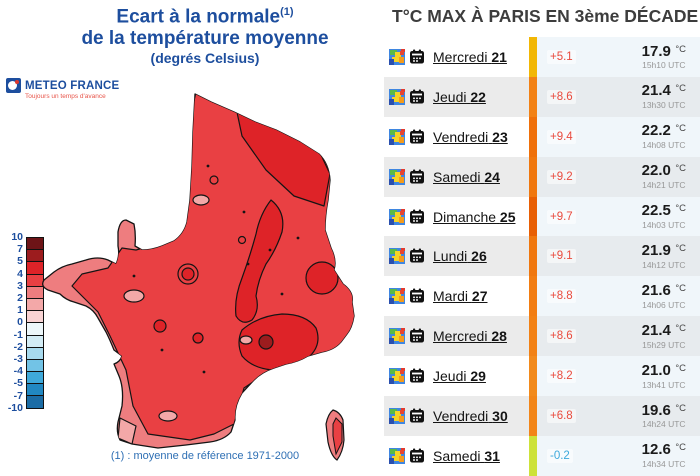 This screenshot has width=700, height=476. I want to click on day-link: Mardi 27, so click(460, 296).